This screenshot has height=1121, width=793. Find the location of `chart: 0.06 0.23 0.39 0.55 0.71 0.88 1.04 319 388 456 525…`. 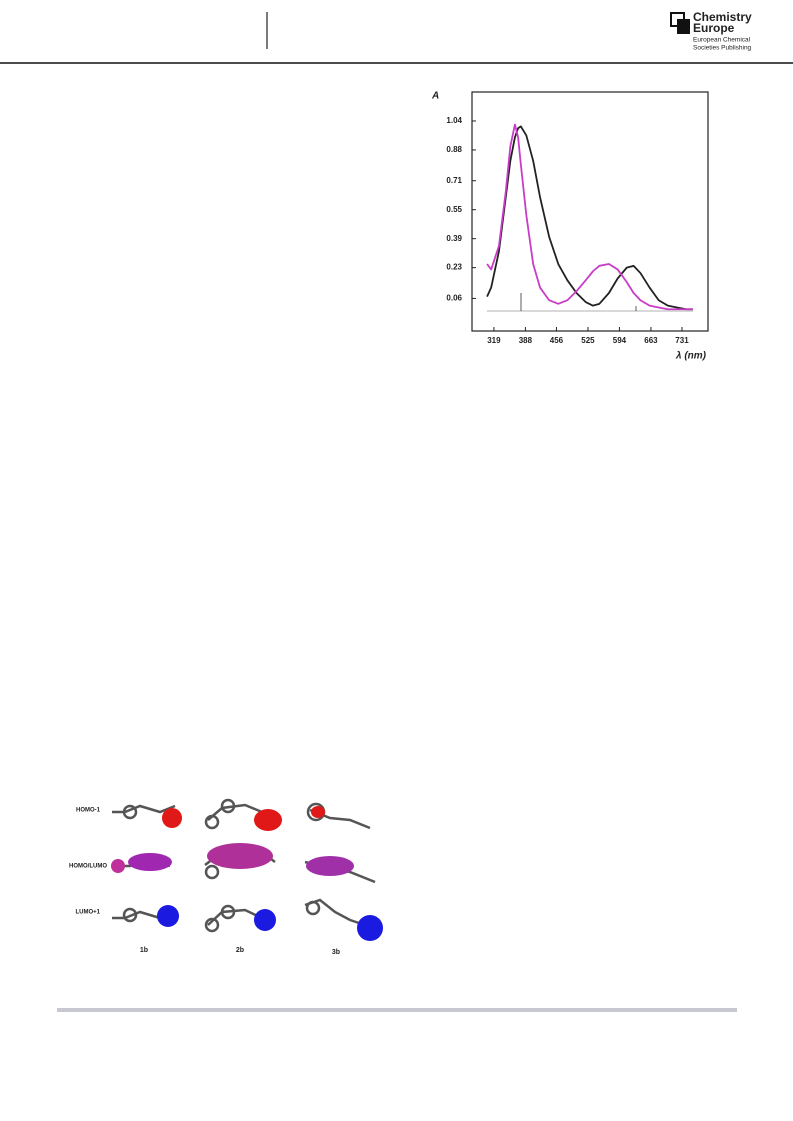

chart: 0.06 0.23 0.39 0.55 0.71 0.88 1.04 319 388 456 525… is located at coordinates (569, 230).